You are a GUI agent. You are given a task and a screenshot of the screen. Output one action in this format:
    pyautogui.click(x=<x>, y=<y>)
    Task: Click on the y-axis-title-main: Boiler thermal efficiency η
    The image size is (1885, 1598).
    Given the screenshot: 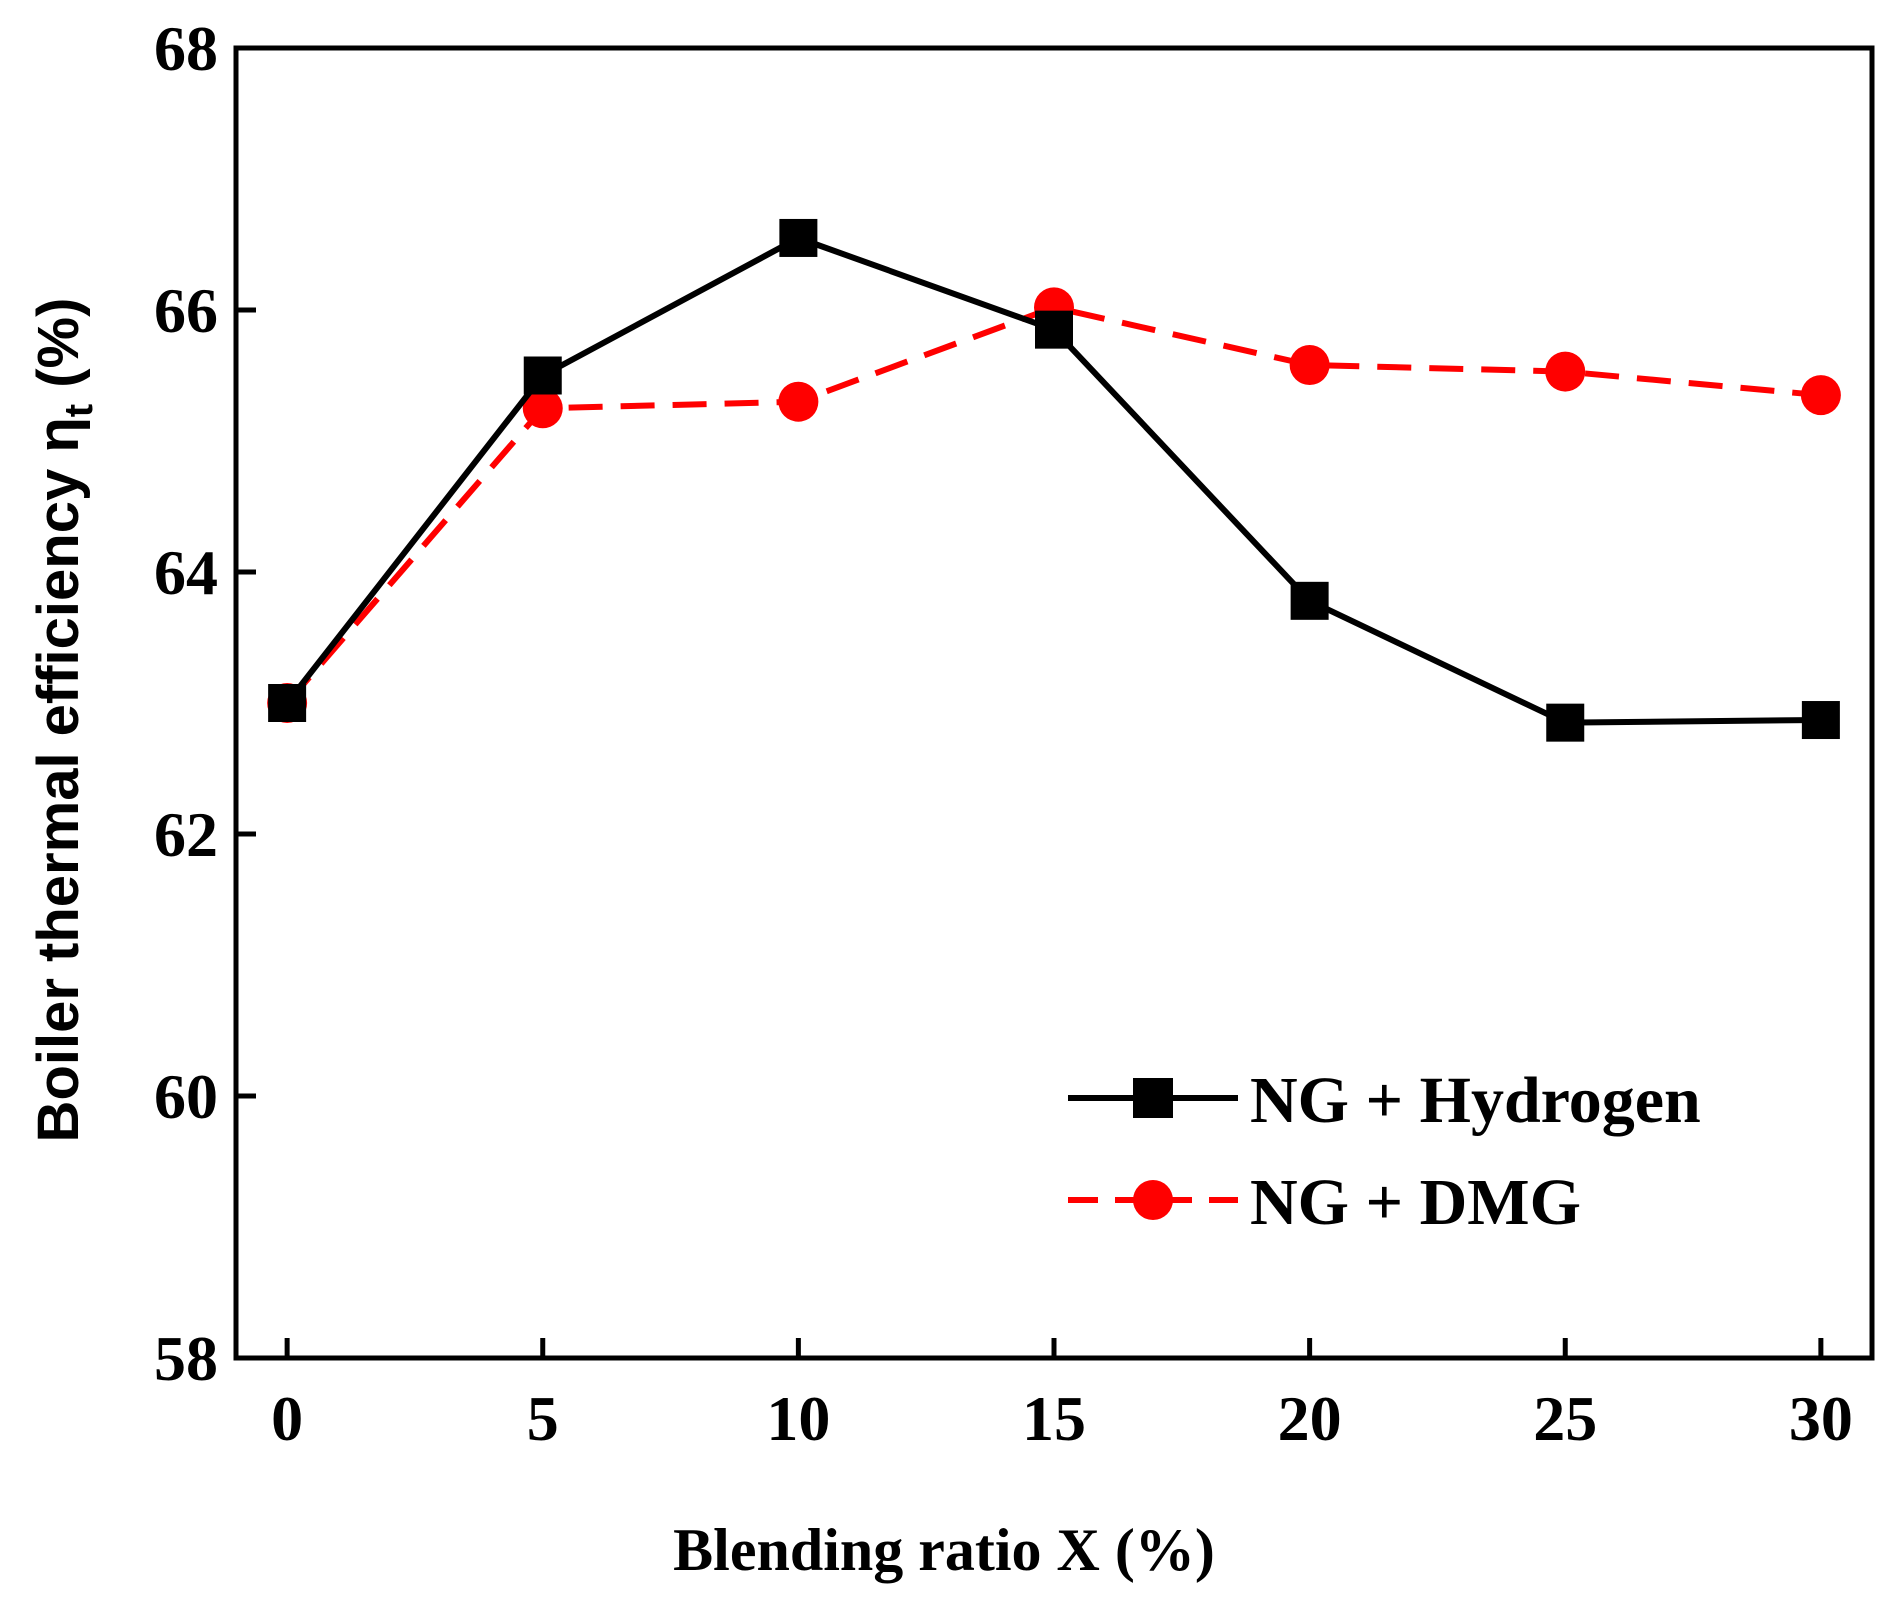 What is the action you would take?
    pyautogui.click(x=58, y=779)
    